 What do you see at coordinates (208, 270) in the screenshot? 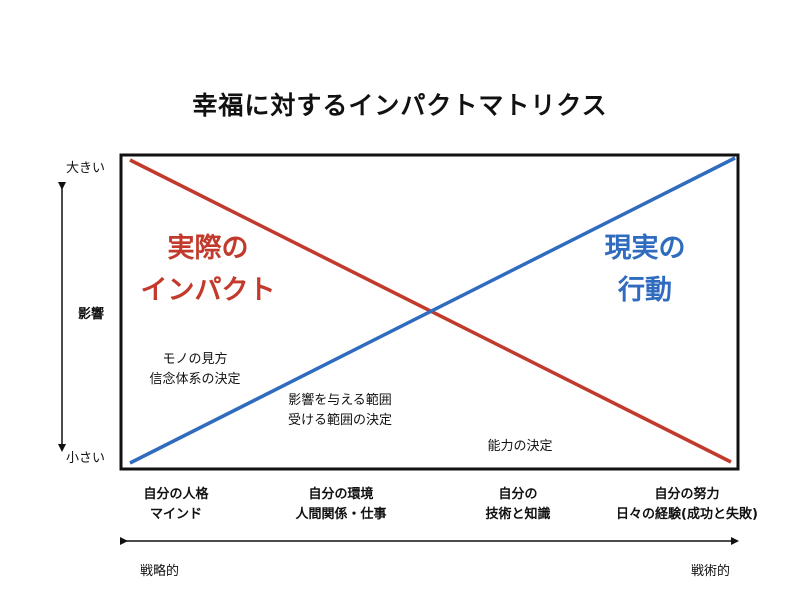
I see `red-line-label: 実際の インパクト` at bounding box center [208, 270].